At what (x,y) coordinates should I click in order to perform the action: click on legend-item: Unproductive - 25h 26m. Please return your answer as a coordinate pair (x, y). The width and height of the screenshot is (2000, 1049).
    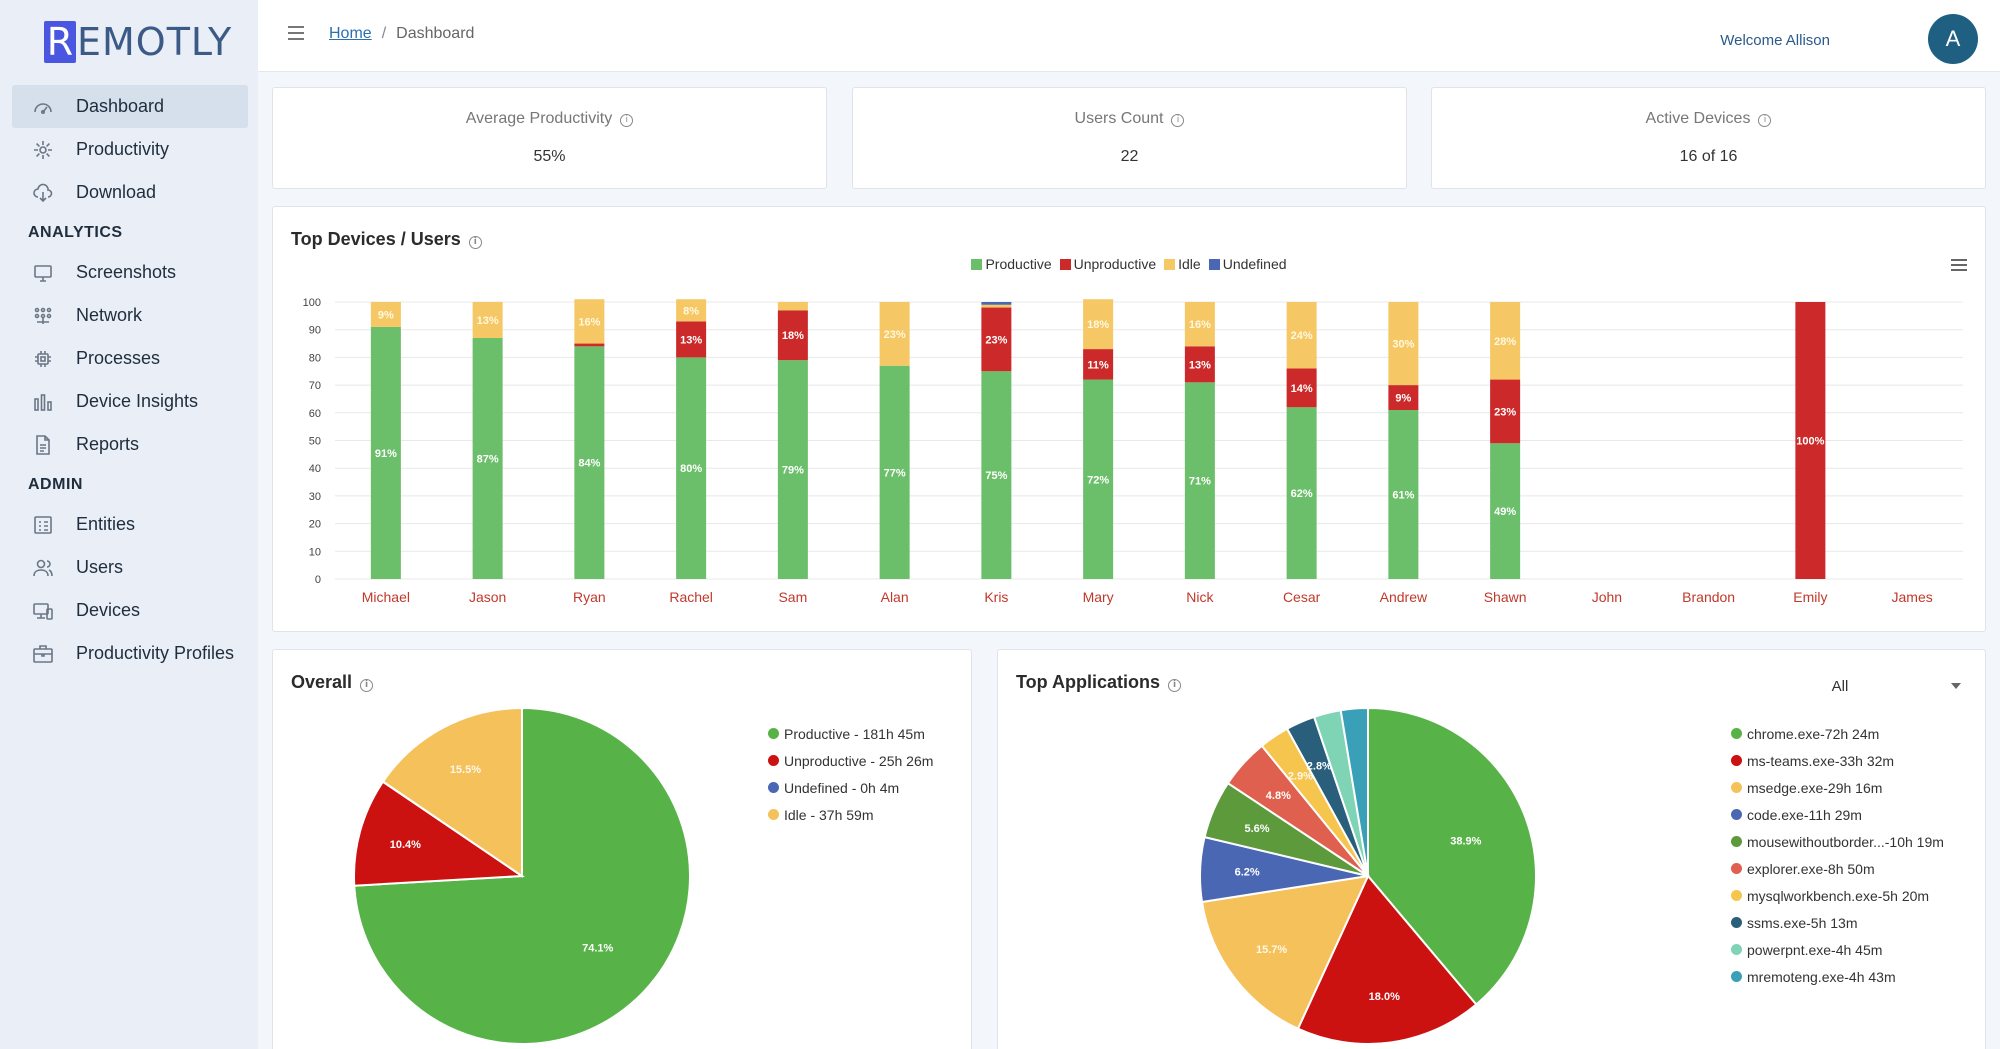
    Looking at the image, I should click on (850, 760).